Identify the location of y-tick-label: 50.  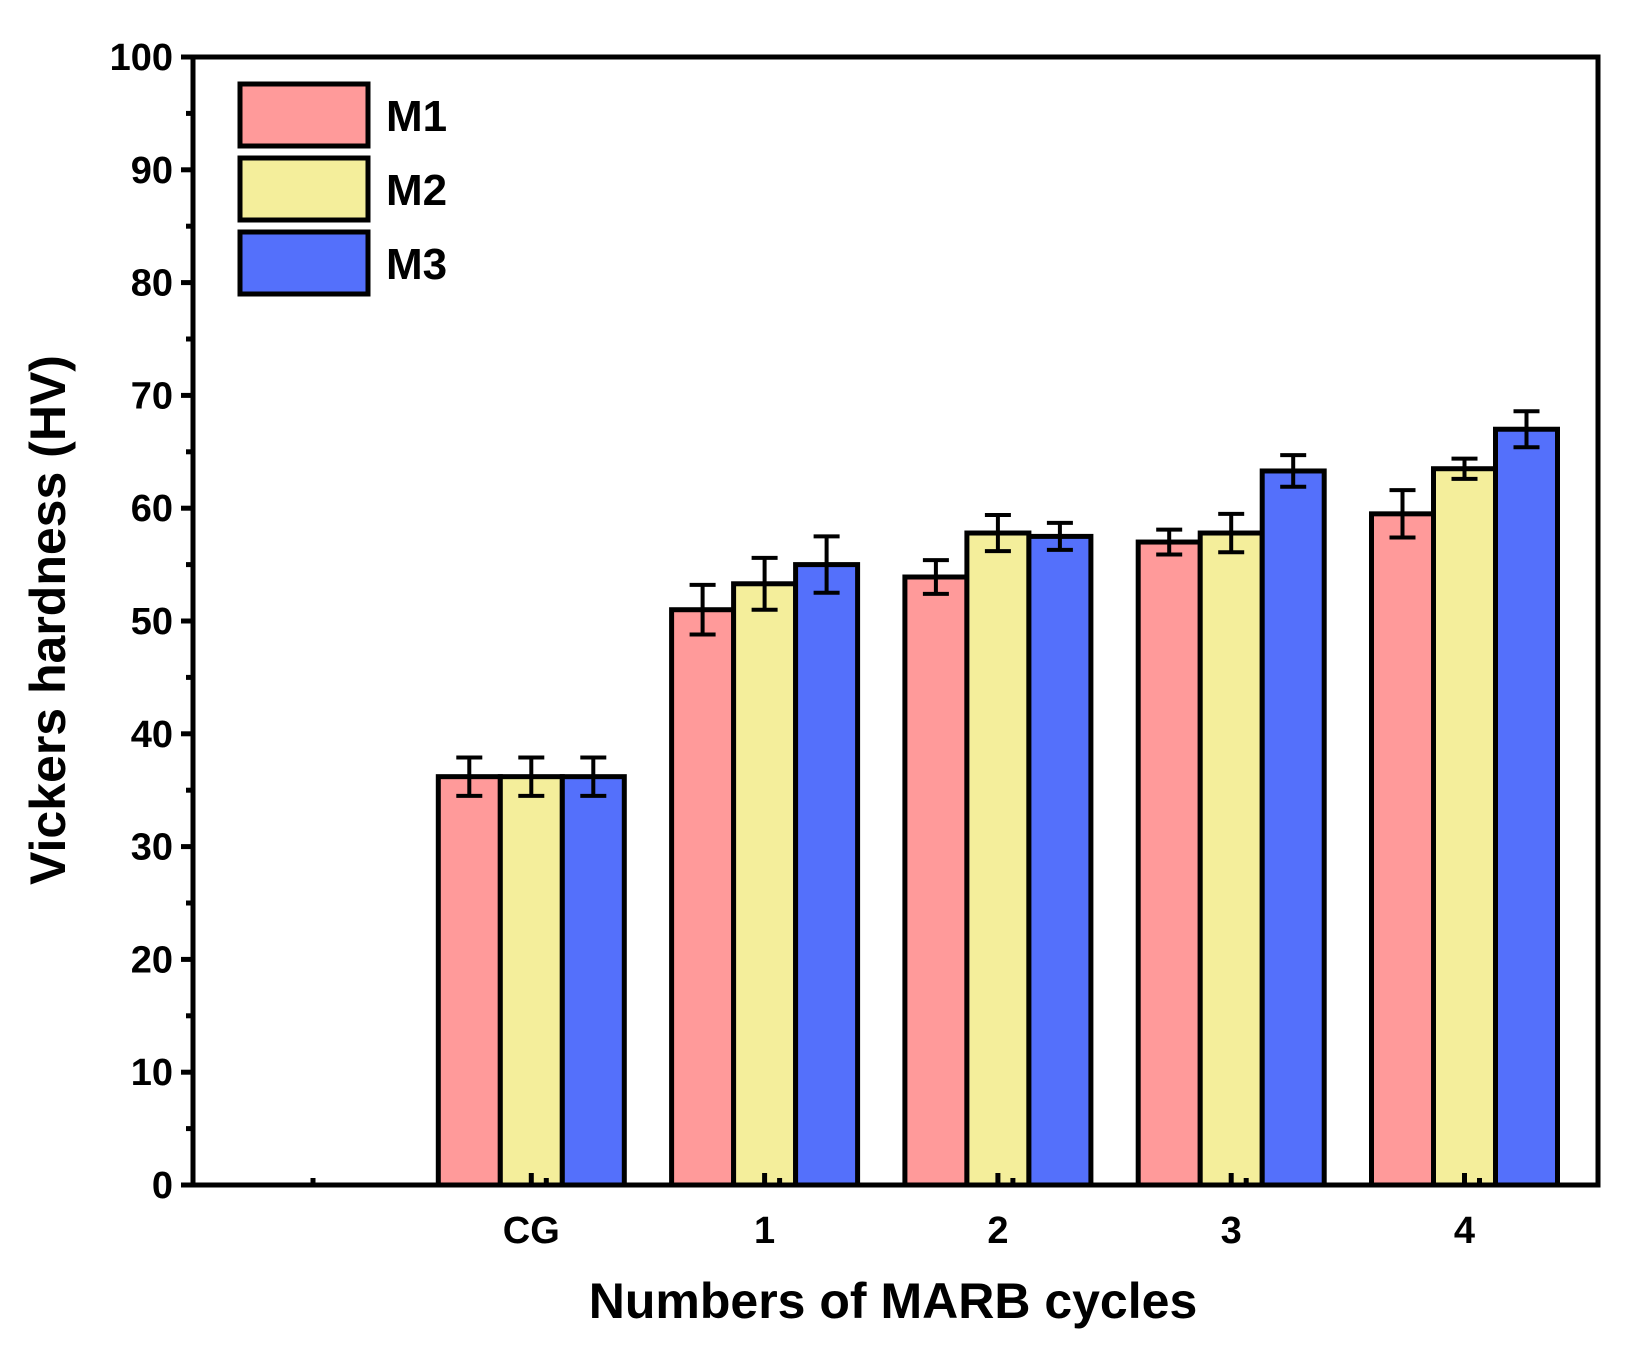
(152, 622).